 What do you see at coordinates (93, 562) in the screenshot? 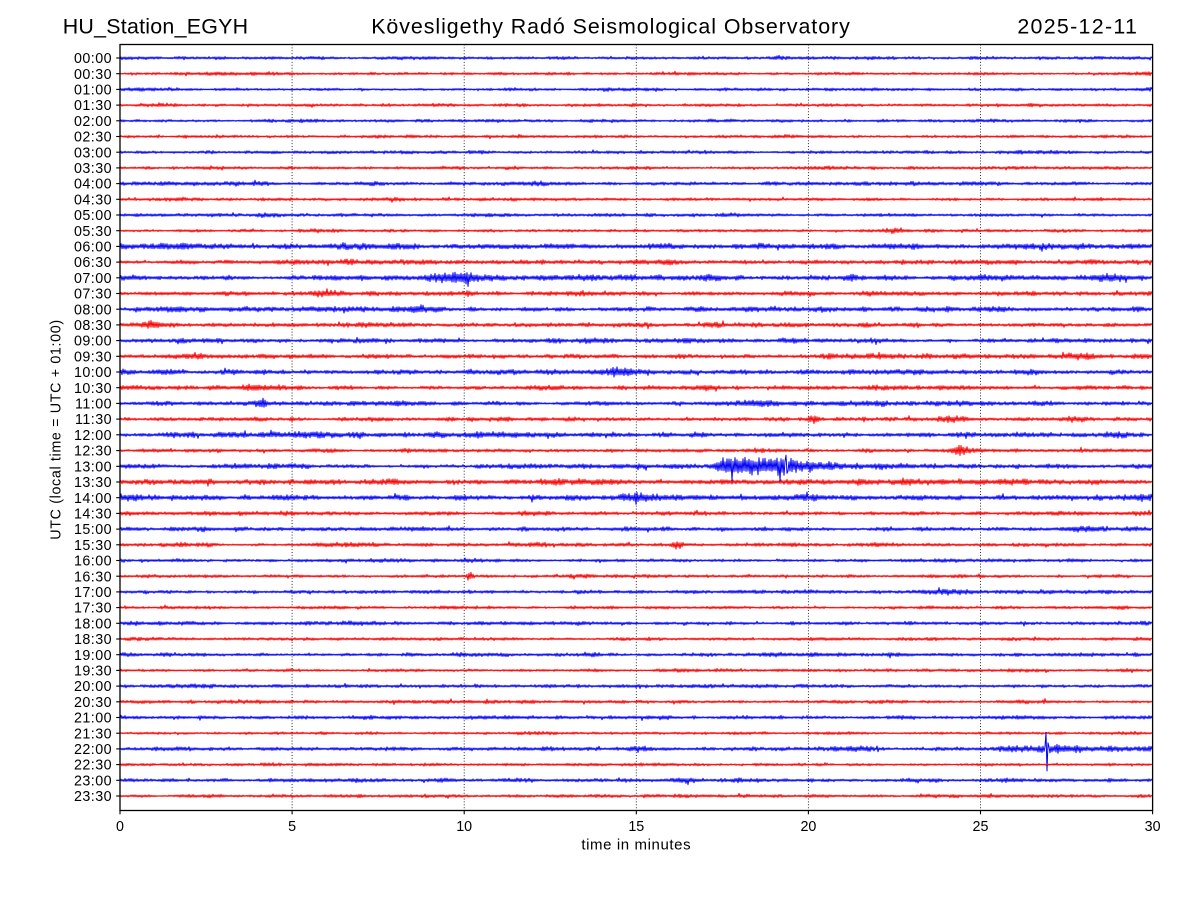
I see `svg-text: 16:00` at bounding box center [93, 562].